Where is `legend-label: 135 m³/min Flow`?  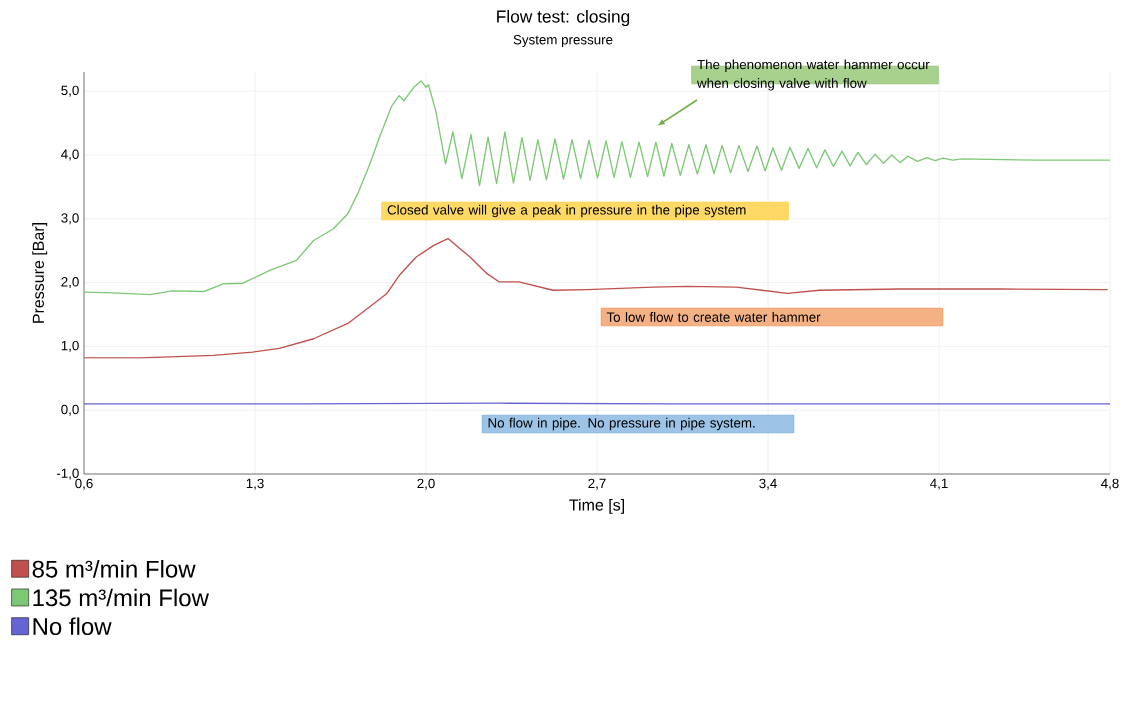 legend-label: 135 m³/min Flow is located at coordinates (121, 597).